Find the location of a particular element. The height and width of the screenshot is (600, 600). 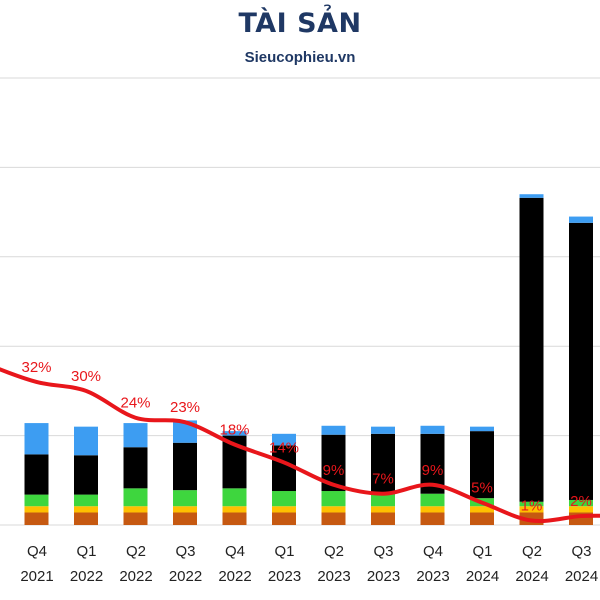

data-label: 32% is located at coordinates (36, 367).